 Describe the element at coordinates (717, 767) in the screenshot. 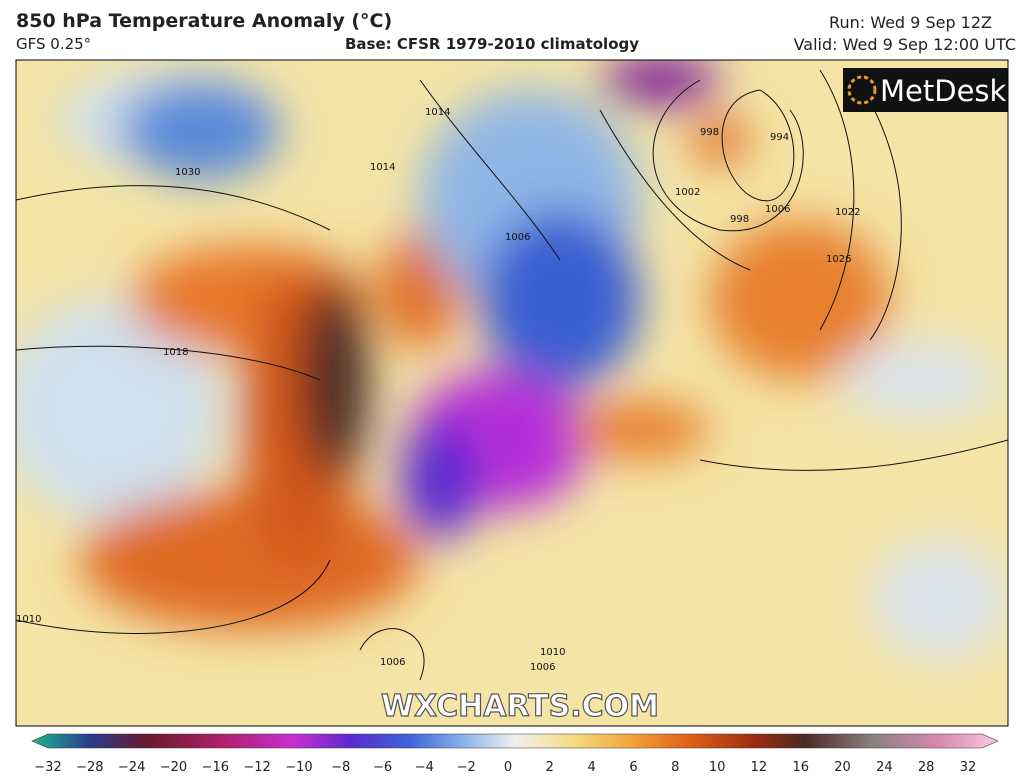

I see `colorbar-label: 10` at that location.